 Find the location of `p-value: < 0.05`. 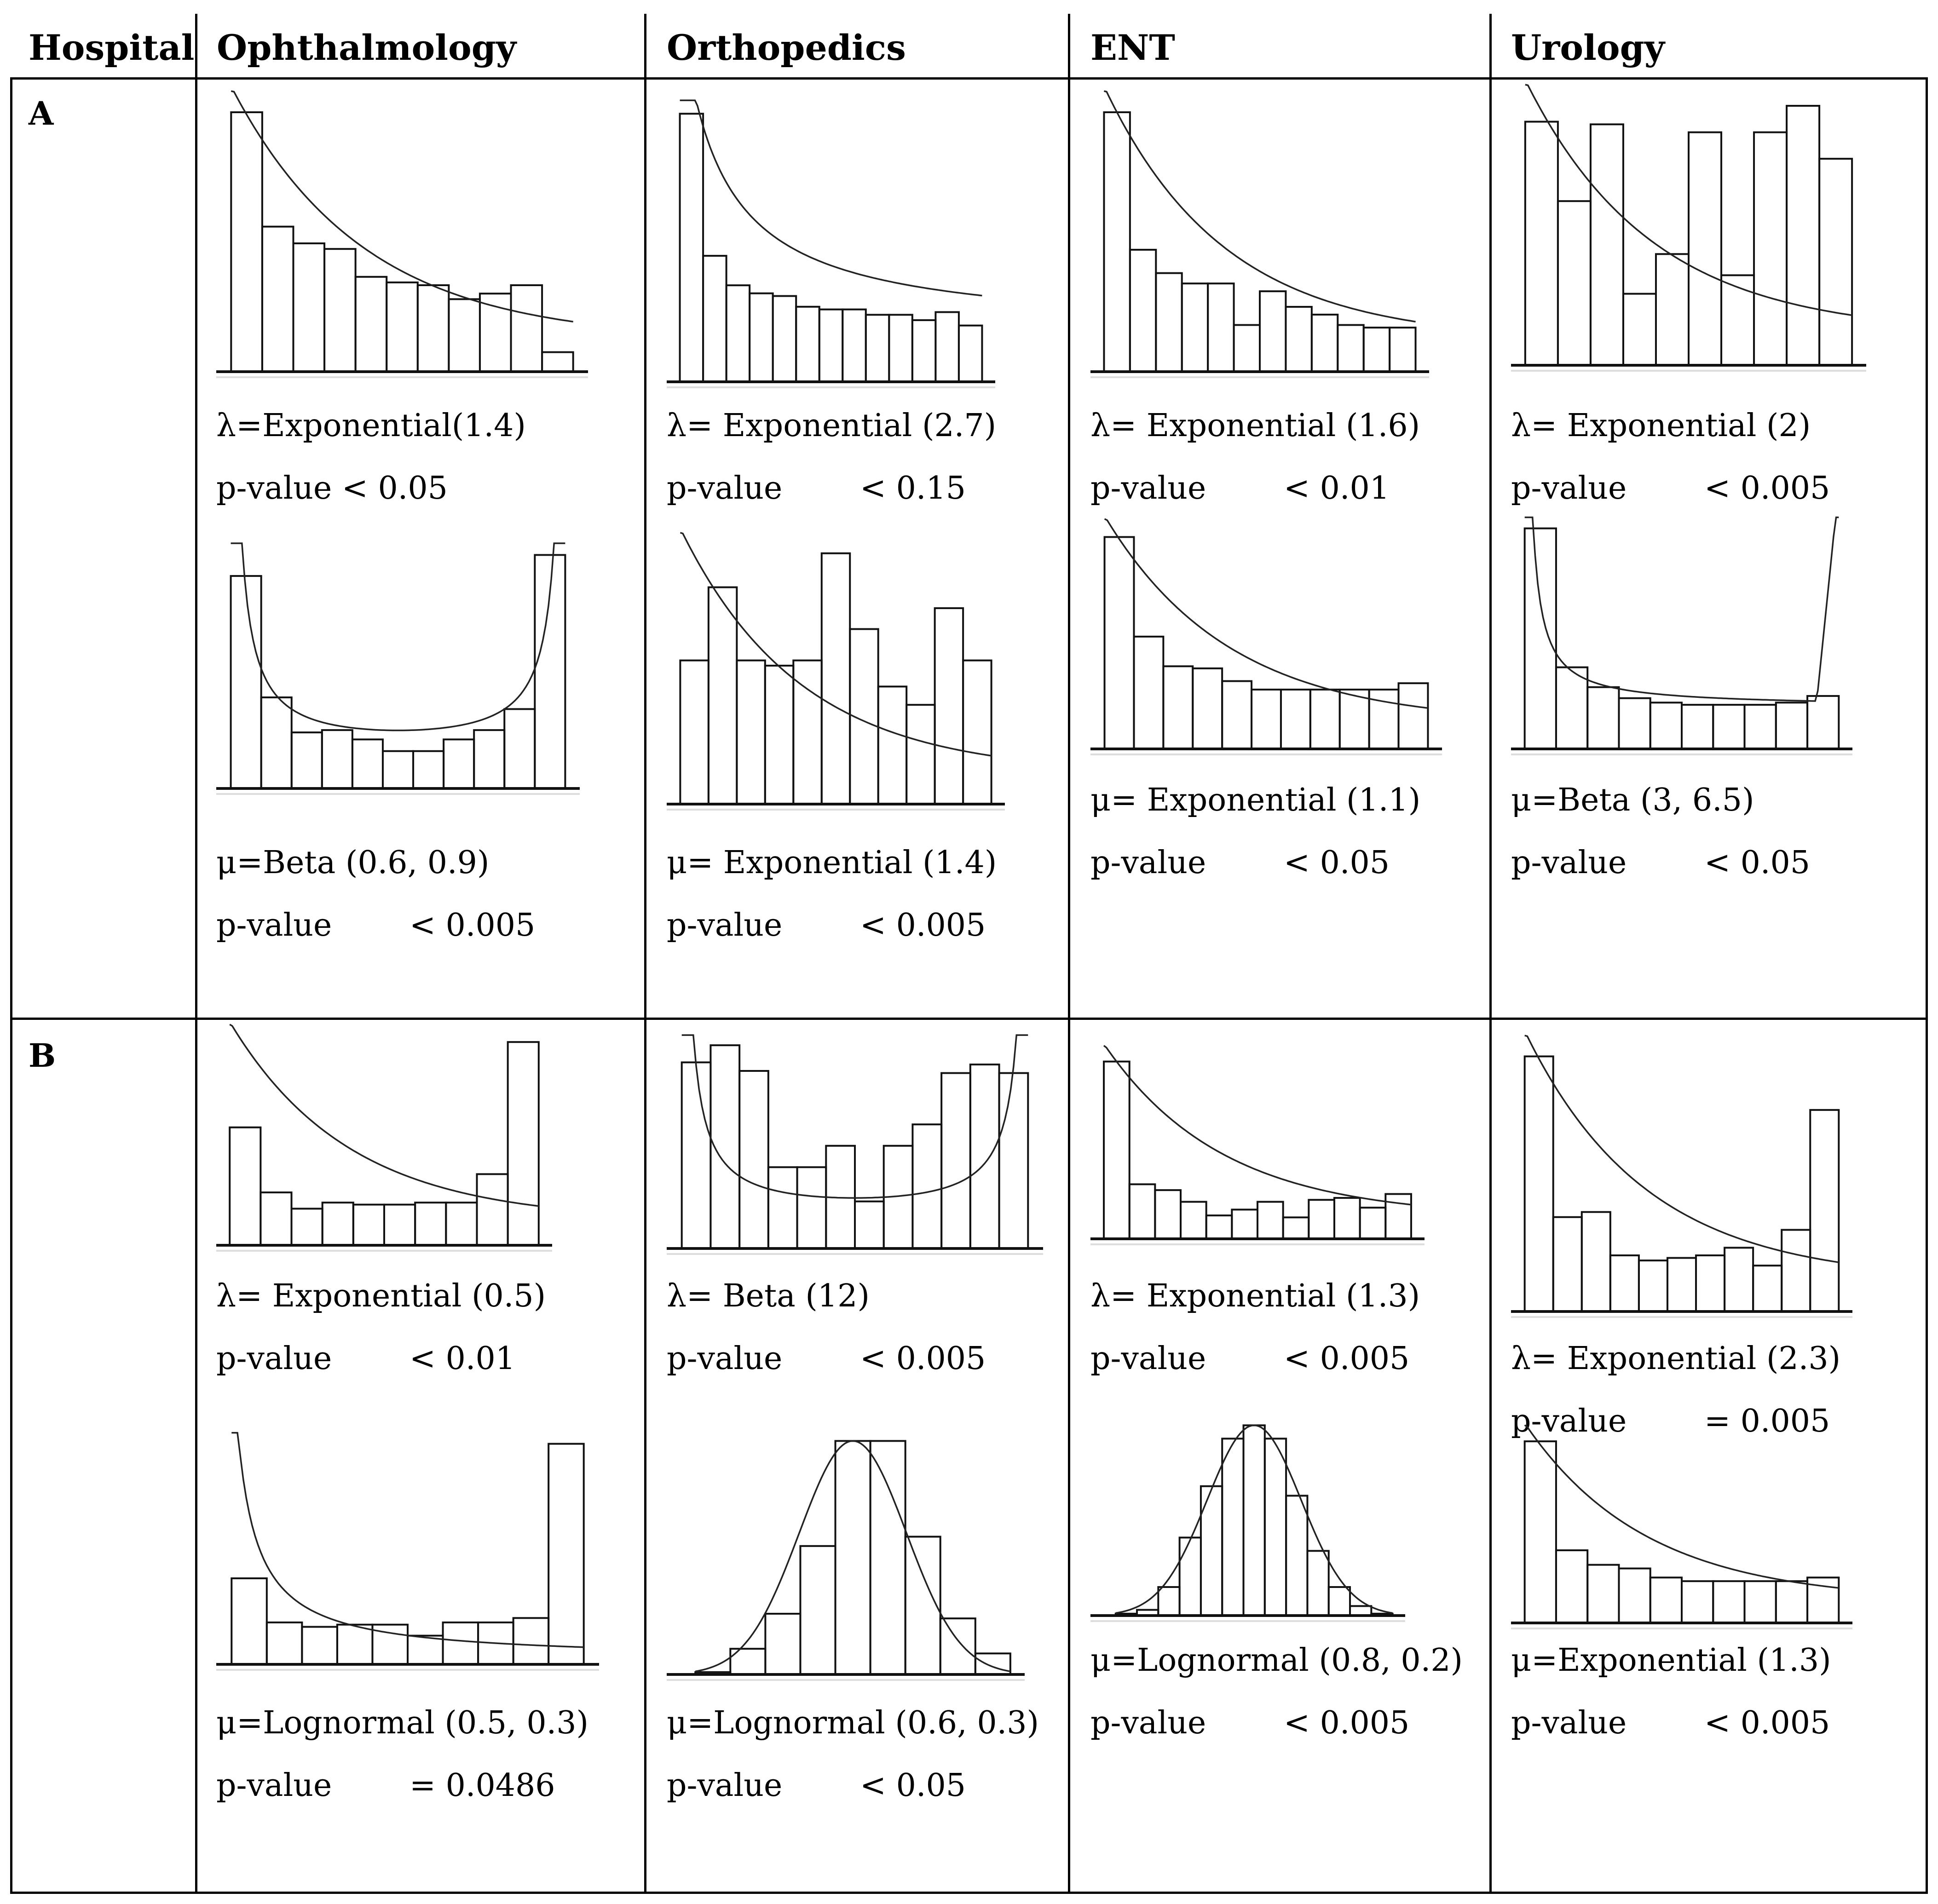

p-value: < 0.05 is located at coordinates (913, 1785).